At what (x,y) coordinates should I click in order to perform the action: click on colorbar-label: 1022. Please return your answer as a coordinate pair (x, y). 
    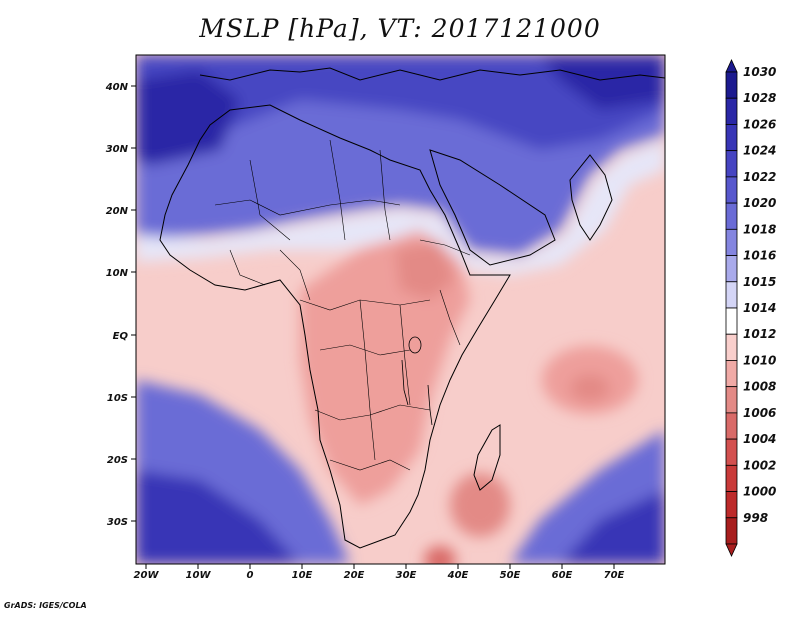
    Looking at the image, I should click on (759, 177).